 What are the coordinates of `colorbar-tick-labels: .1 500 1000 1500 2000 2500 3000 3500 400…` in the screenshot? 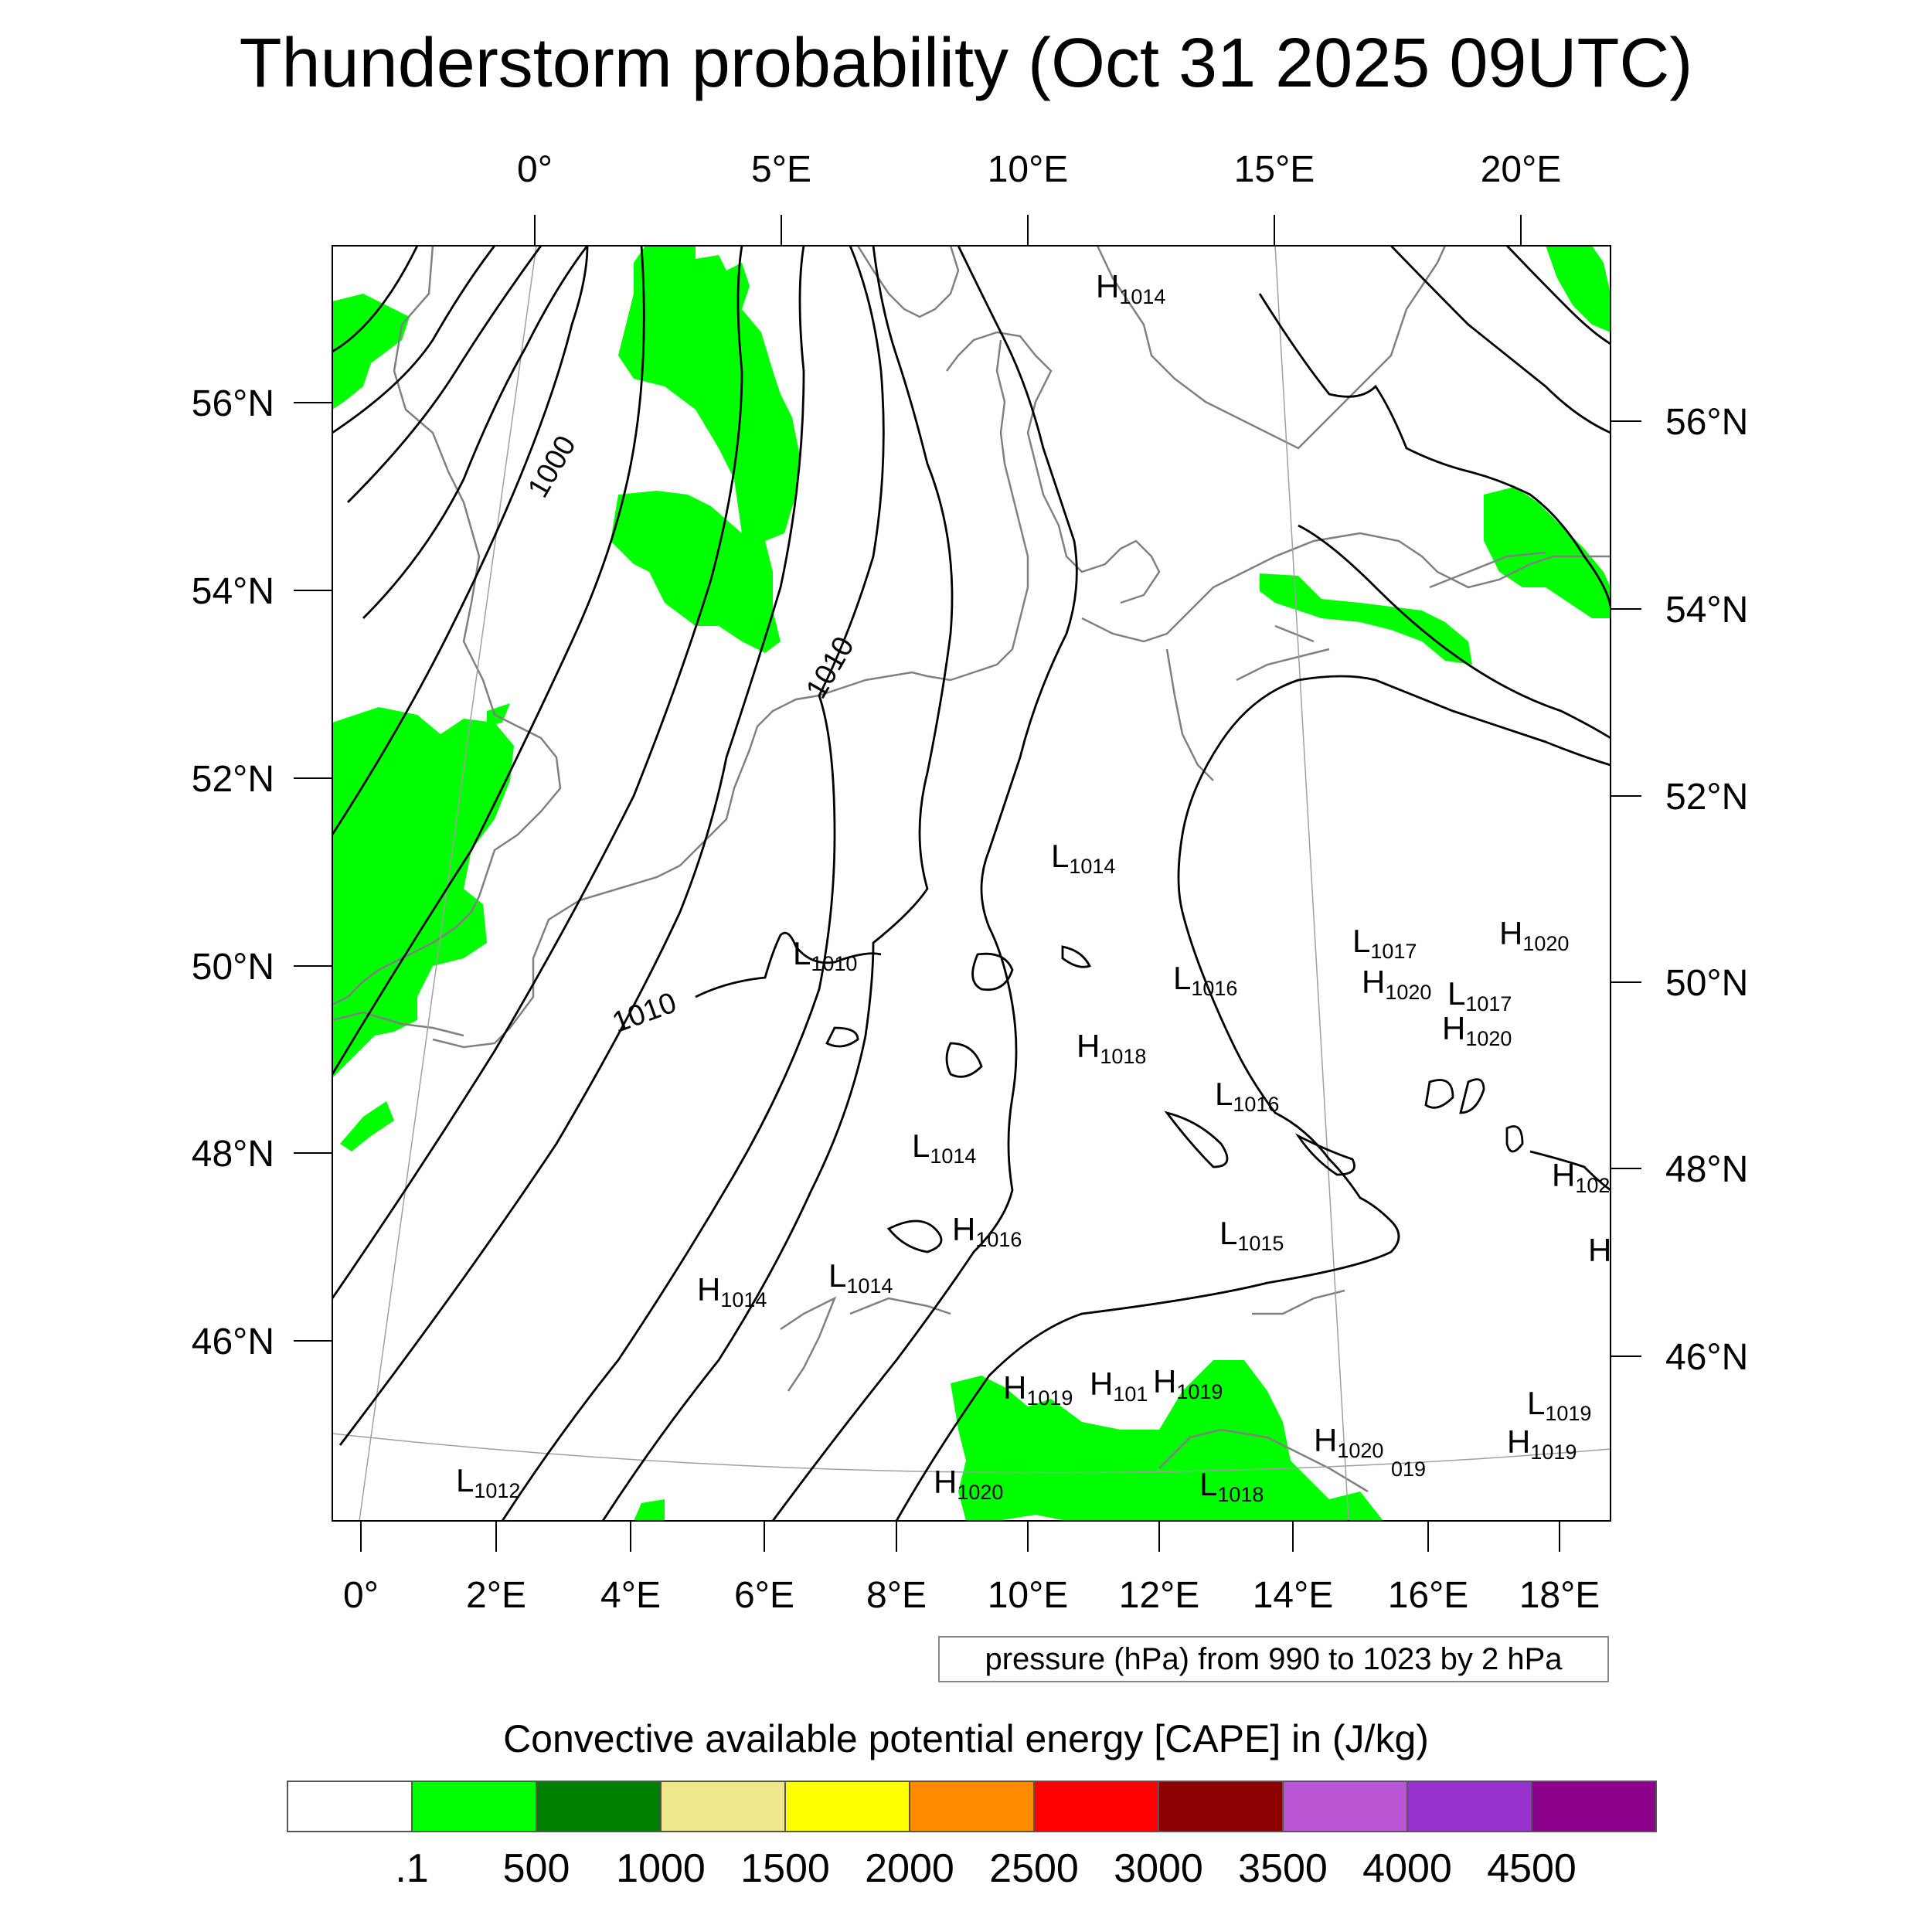 It's located at (986, 1869).